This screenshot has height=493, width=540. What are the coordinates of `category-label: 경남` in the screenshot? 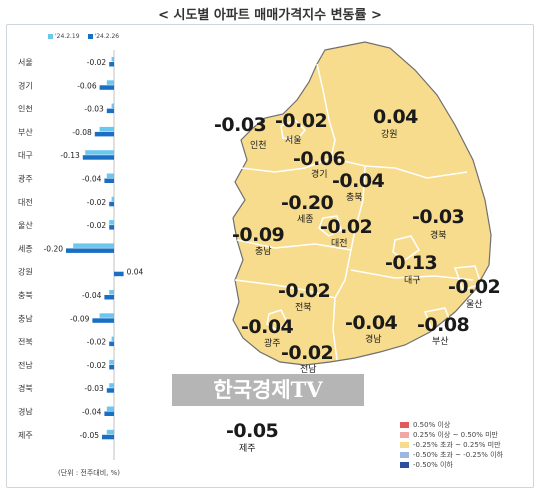 It's located at (25, 412).